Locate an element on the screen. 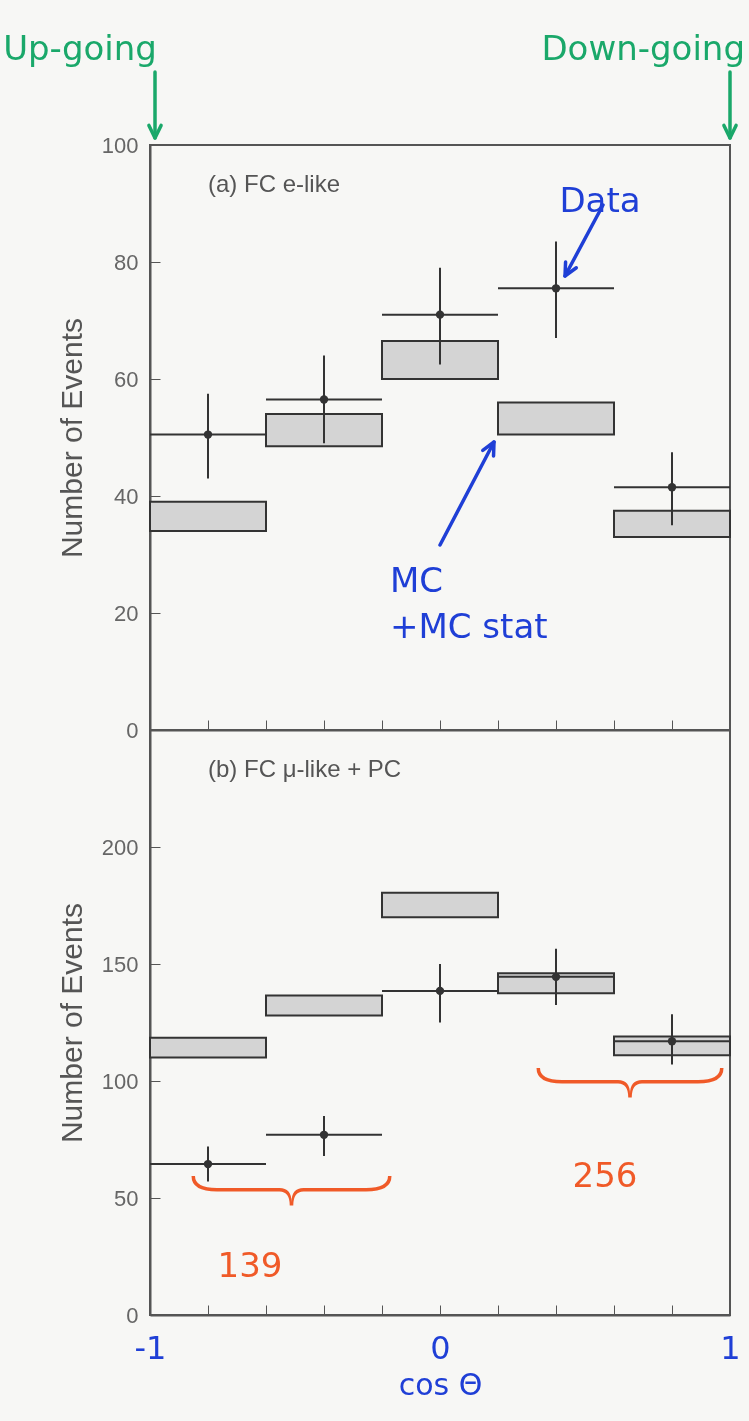  annotation: Data is located at coordinates (600, 200).